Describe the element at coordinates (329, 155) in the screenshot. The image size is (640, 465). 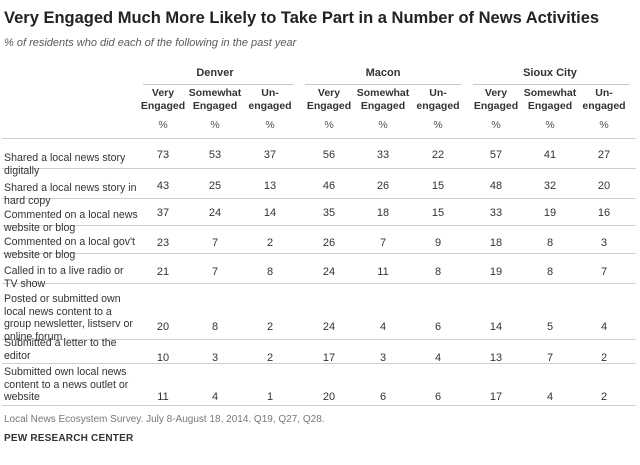
I see `table-cell: 56` at that location.